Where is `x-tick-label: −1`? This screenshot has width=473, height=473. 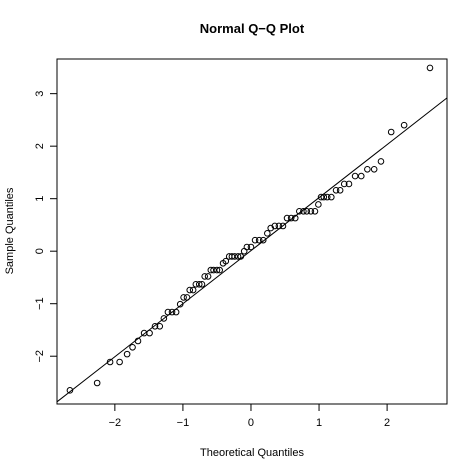 x-tick-label: −1 is located at coordinates (183, 423).